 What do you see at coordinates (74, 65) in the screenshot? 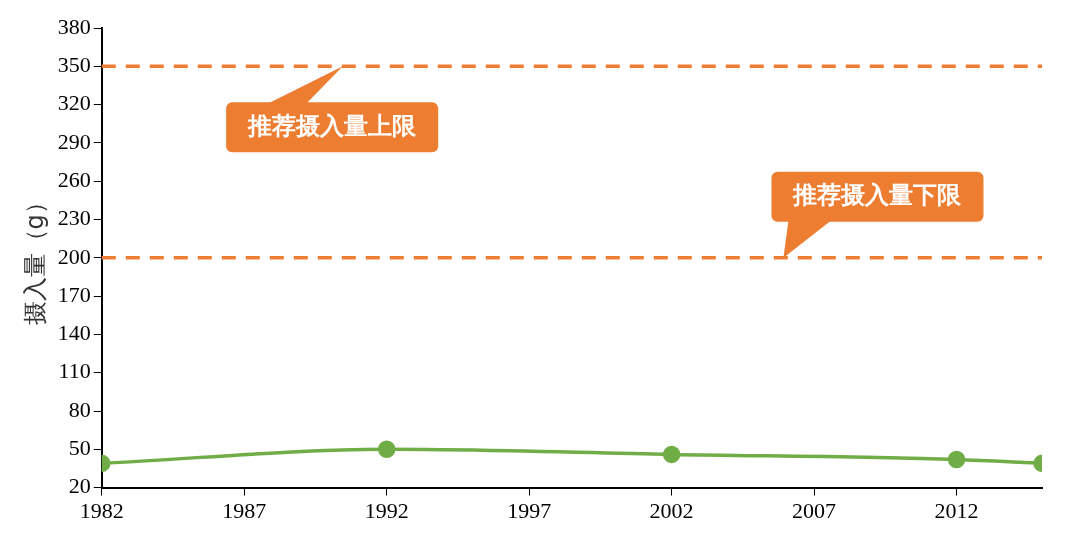
I see `y-tick-label: 350` at bounding box center [74, 65].